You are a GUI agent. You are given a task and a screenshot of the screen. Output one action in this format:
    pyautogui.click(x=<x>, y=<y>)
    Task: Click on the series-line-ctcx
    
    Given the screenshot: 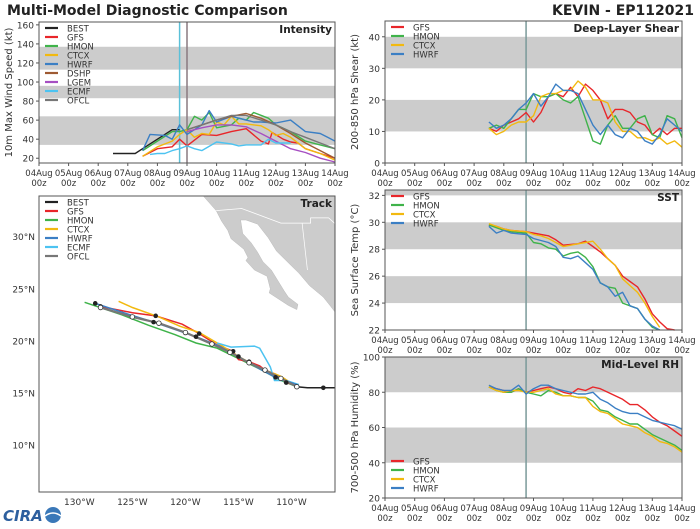 What is the action you would take?
    pyautogui.click(x=574, y=275)
    